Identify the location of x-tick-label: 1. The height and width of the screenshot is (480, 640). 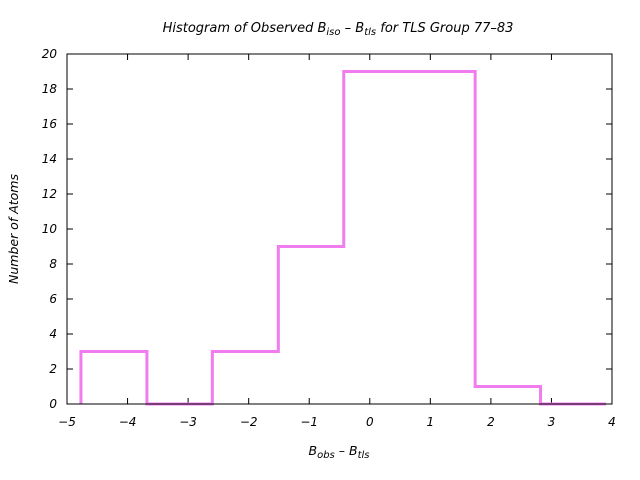
(431, 422).